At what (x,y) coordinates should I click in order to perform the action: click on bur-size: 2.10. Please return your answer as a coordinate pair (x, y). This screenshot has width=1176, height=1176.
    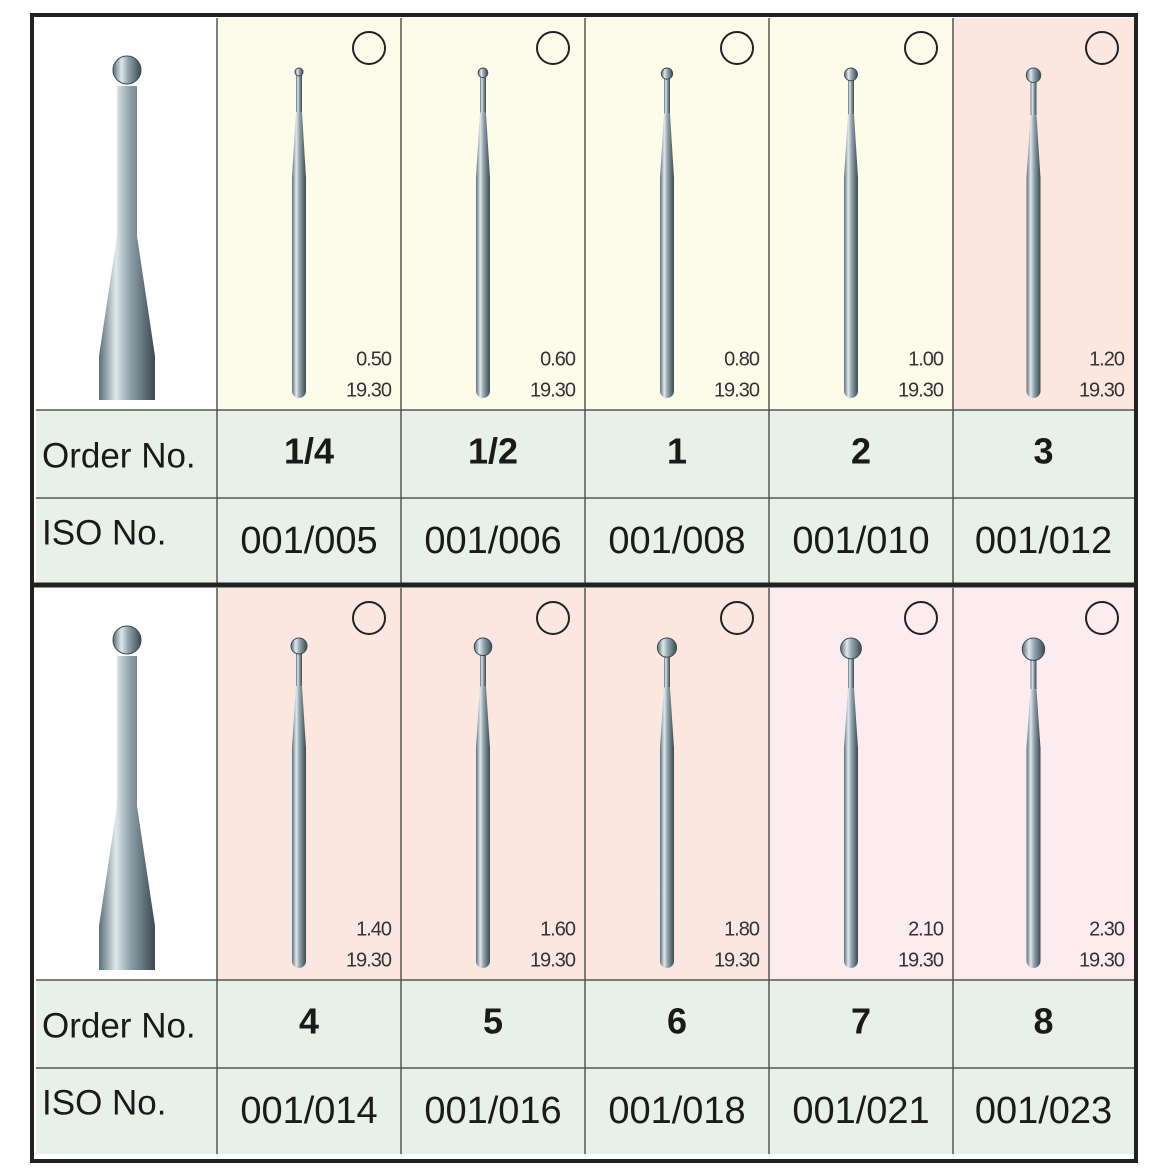
    Looking at the image, I should click on (926, 929).